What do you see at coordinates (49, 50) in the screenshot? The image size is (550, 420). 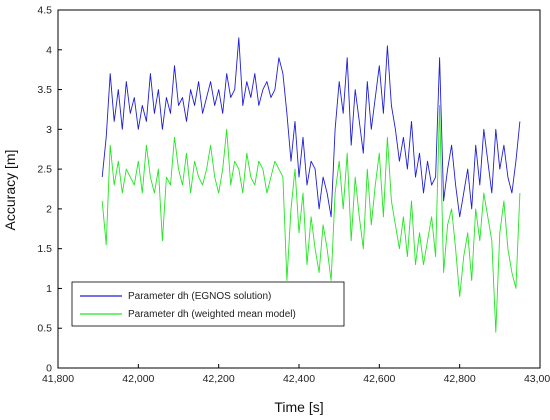 I see `y-tick-label: 4` at bounding box center [49, 50].